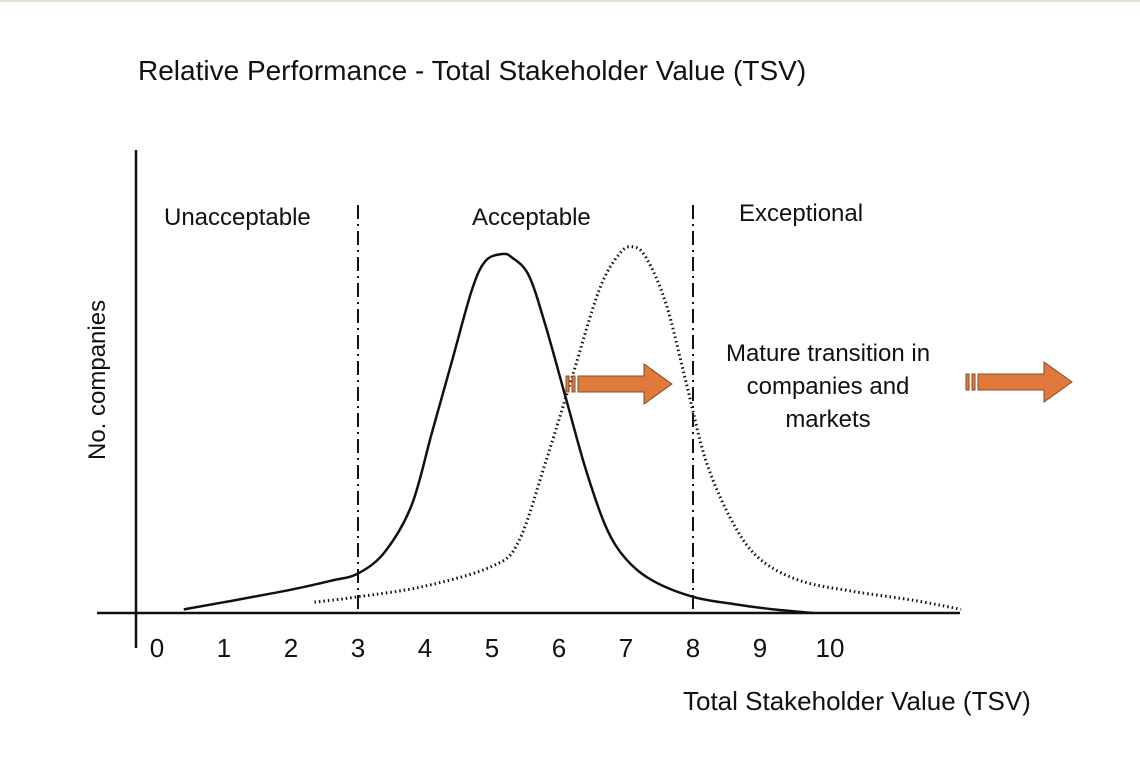 The height and width of the screenshot is (770, 1140). What do you see at coordinates (559, 648) in the screenshot?
I see `x-tick-label-6: 6` at bounding box center [559, 648].